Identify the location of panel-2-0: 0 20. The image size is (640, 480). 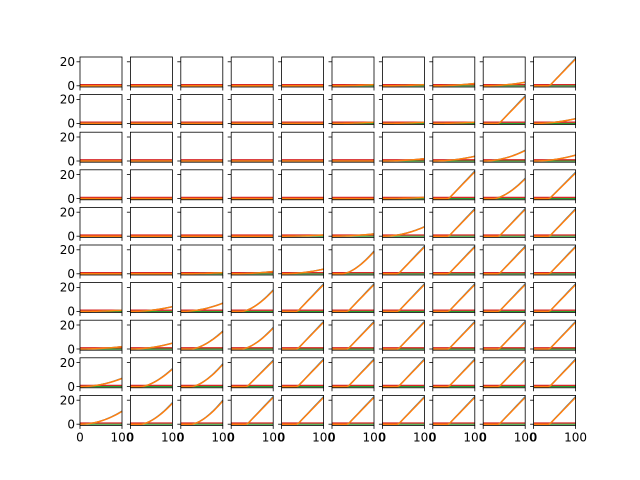
(91, 149).